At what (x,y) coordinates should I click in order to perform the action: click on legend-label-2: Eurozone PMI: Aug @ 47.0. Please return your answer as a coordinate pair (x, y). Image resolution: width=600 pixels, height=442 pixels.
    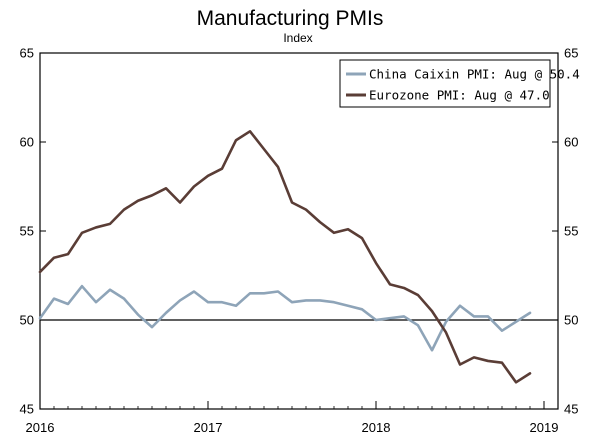
    Looking at the image, I should click on (459, 95).